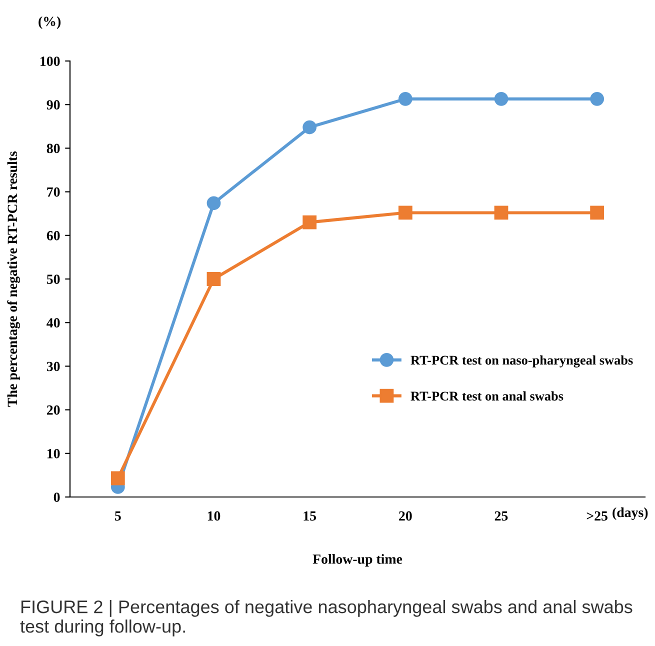 This screenshot has height=646, width=655. Describe the element at coordinates (50, 61) in the screenshot. I see `y-tick-label: 100` at that location.